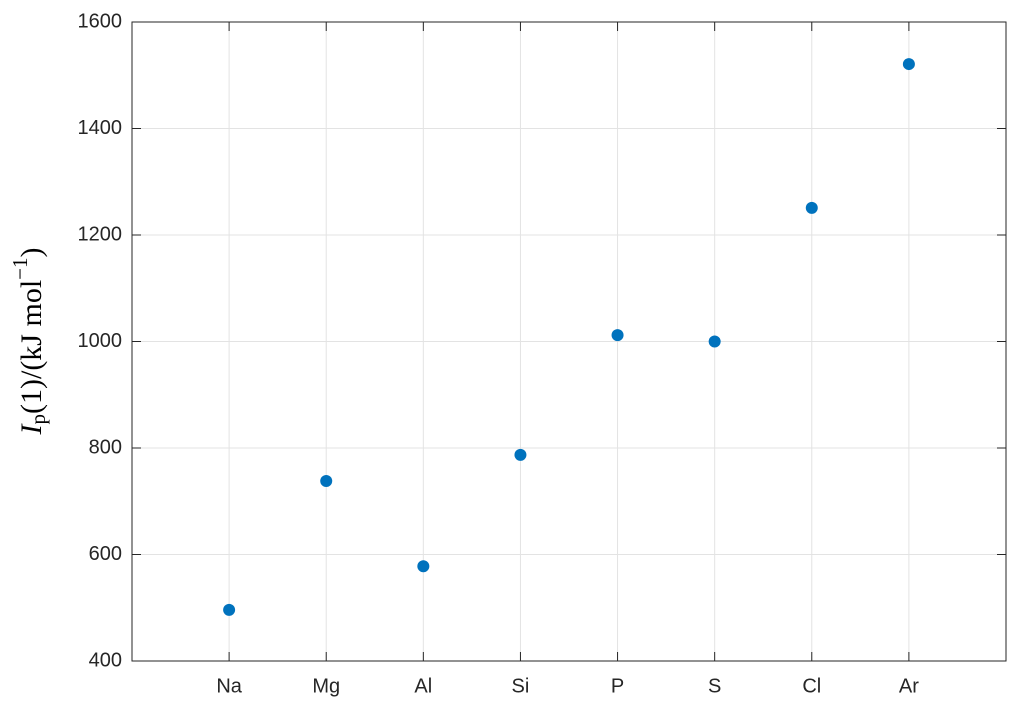 This screenshot has height=701, width=1014. Describe the element at coordinates (20, 269) in the screenshot. I see `y-label-part: −1` at that location.